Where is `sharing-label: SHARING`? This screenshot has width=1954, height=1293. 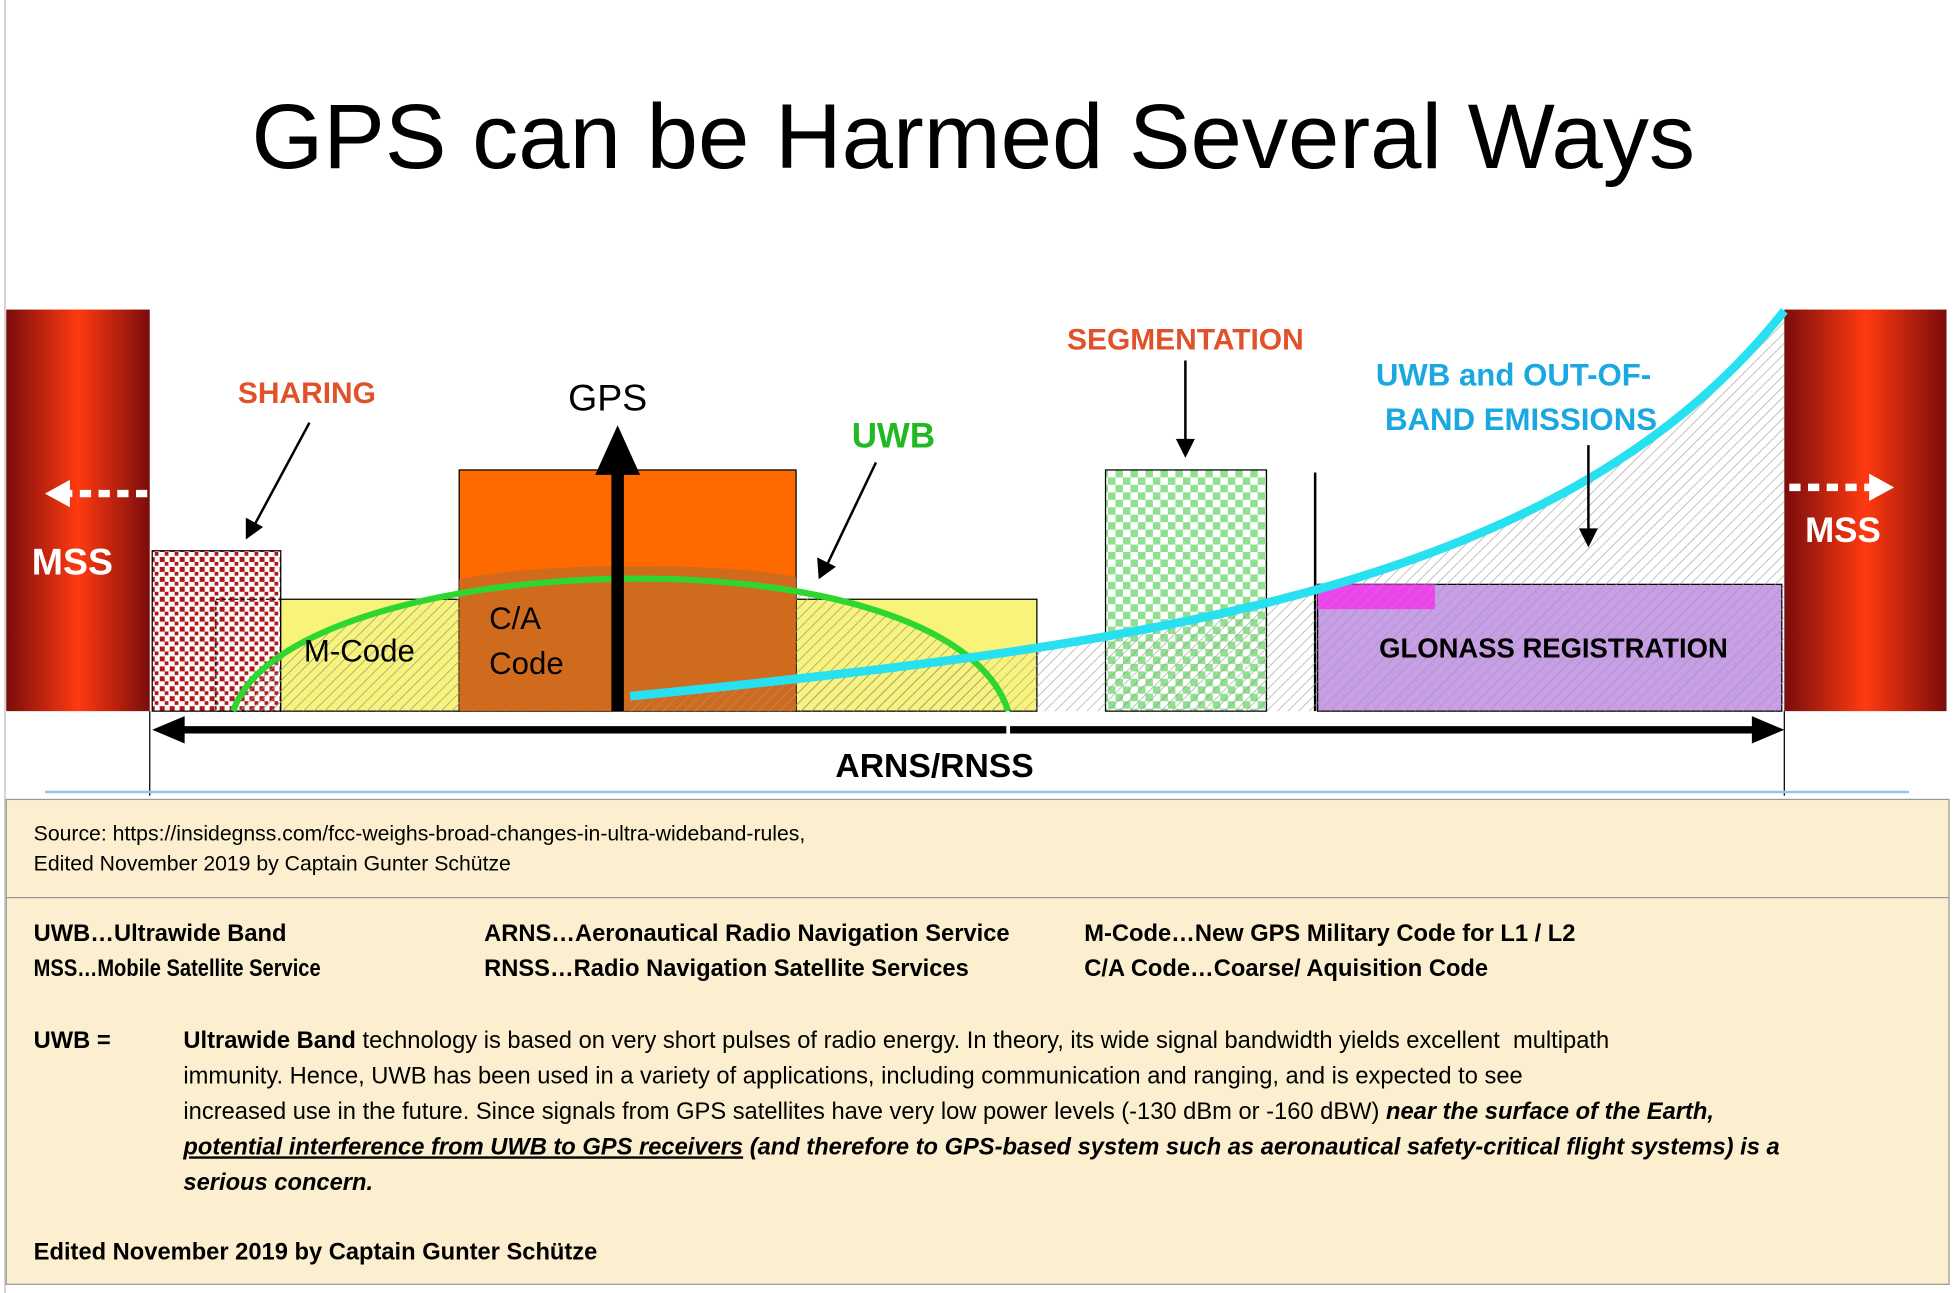 sharing-label: SHARING is located at coordinates (307, 393).